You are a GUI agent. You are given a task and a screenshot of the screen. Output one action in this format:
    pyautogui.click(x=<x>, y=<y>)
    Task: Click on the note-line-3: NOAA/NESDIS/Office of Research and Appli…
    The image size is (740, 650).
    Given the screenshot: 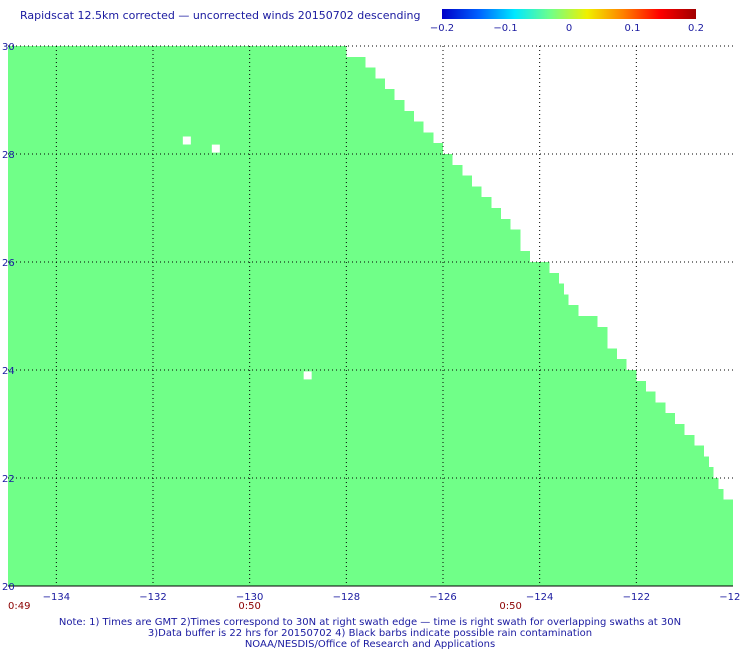 What is the action you would take?
    pyautogui.click(x=370, y=644)
    